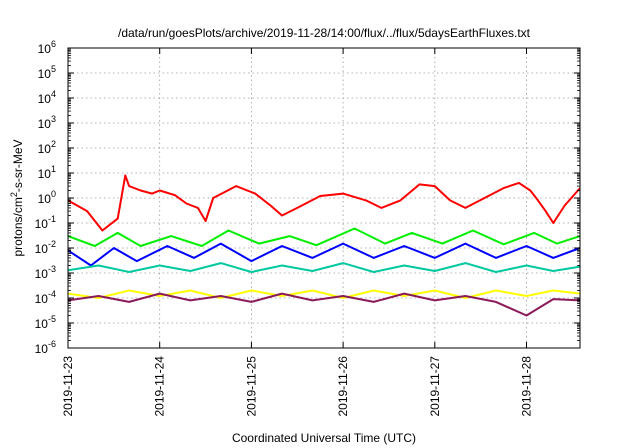 The image size is (640, 448). Describe the element at coordinates (14, 194) in the screenshot. I see `ylabel-superscript: 2` at that location.